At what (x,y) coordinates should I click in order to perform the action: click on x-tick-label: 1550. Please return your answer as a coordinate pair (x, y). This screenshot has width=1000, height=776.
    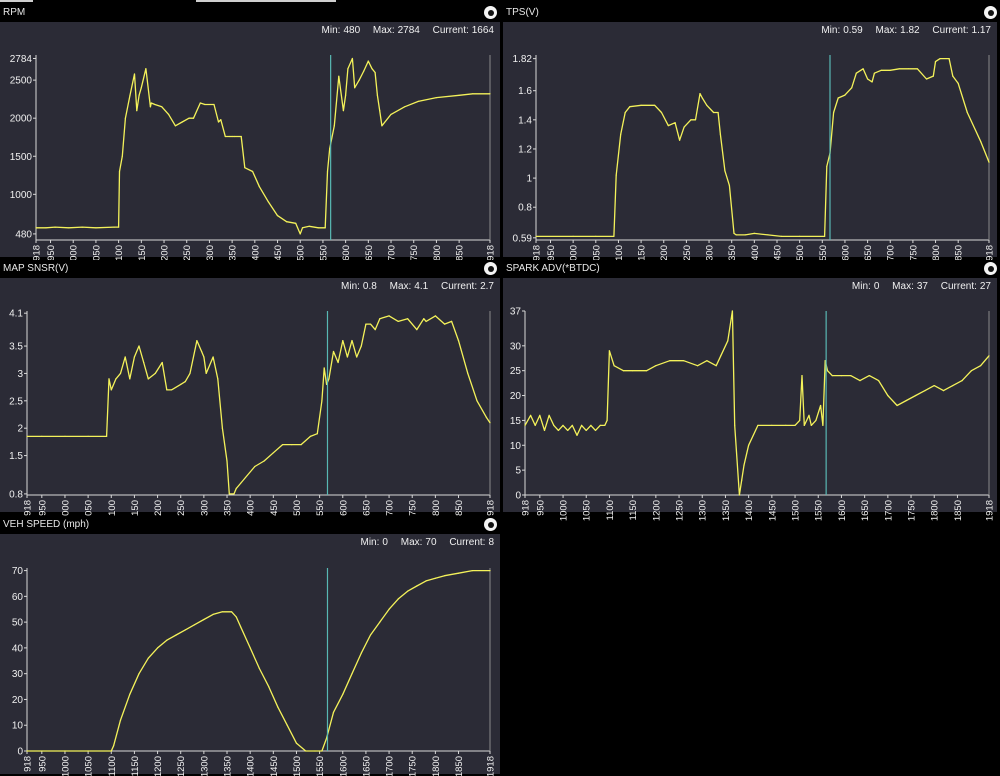
    Looking at the image, I should click on (819, 510).